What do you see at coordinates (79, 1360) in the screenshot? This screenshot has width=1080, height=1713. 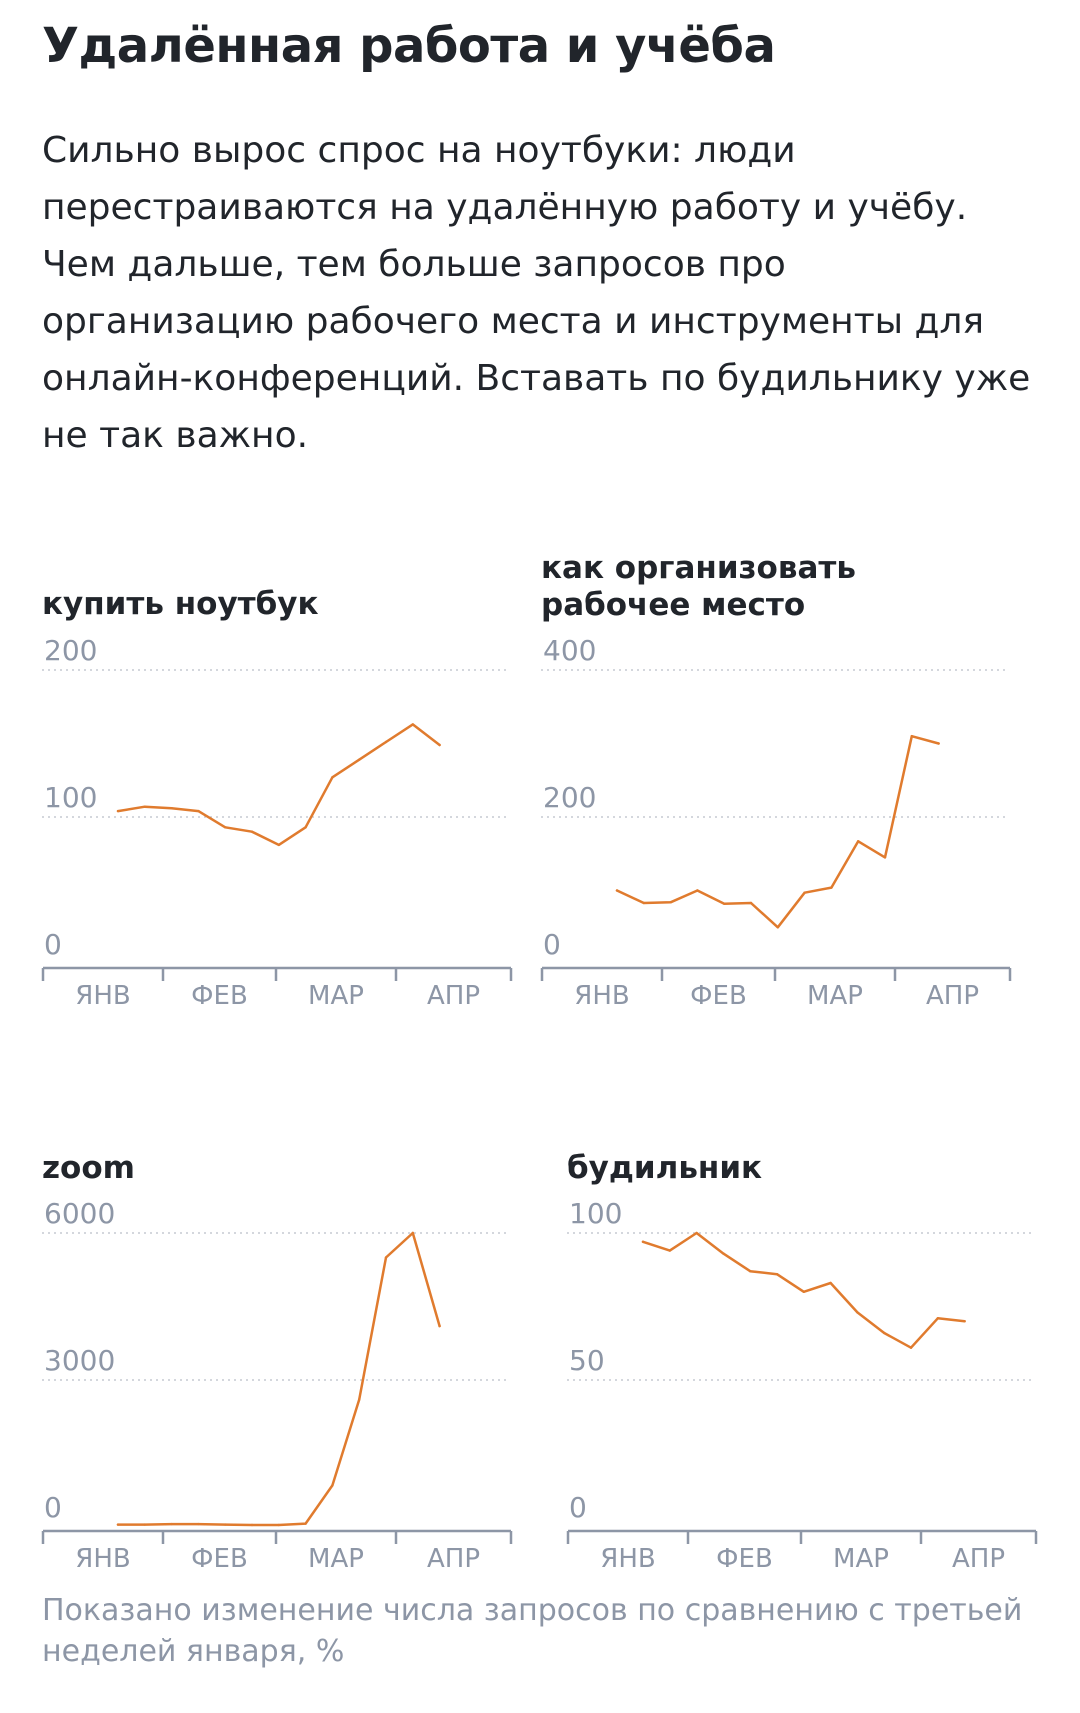 I see `y-tick-label: 3000` at bounding box center [79, 1360].